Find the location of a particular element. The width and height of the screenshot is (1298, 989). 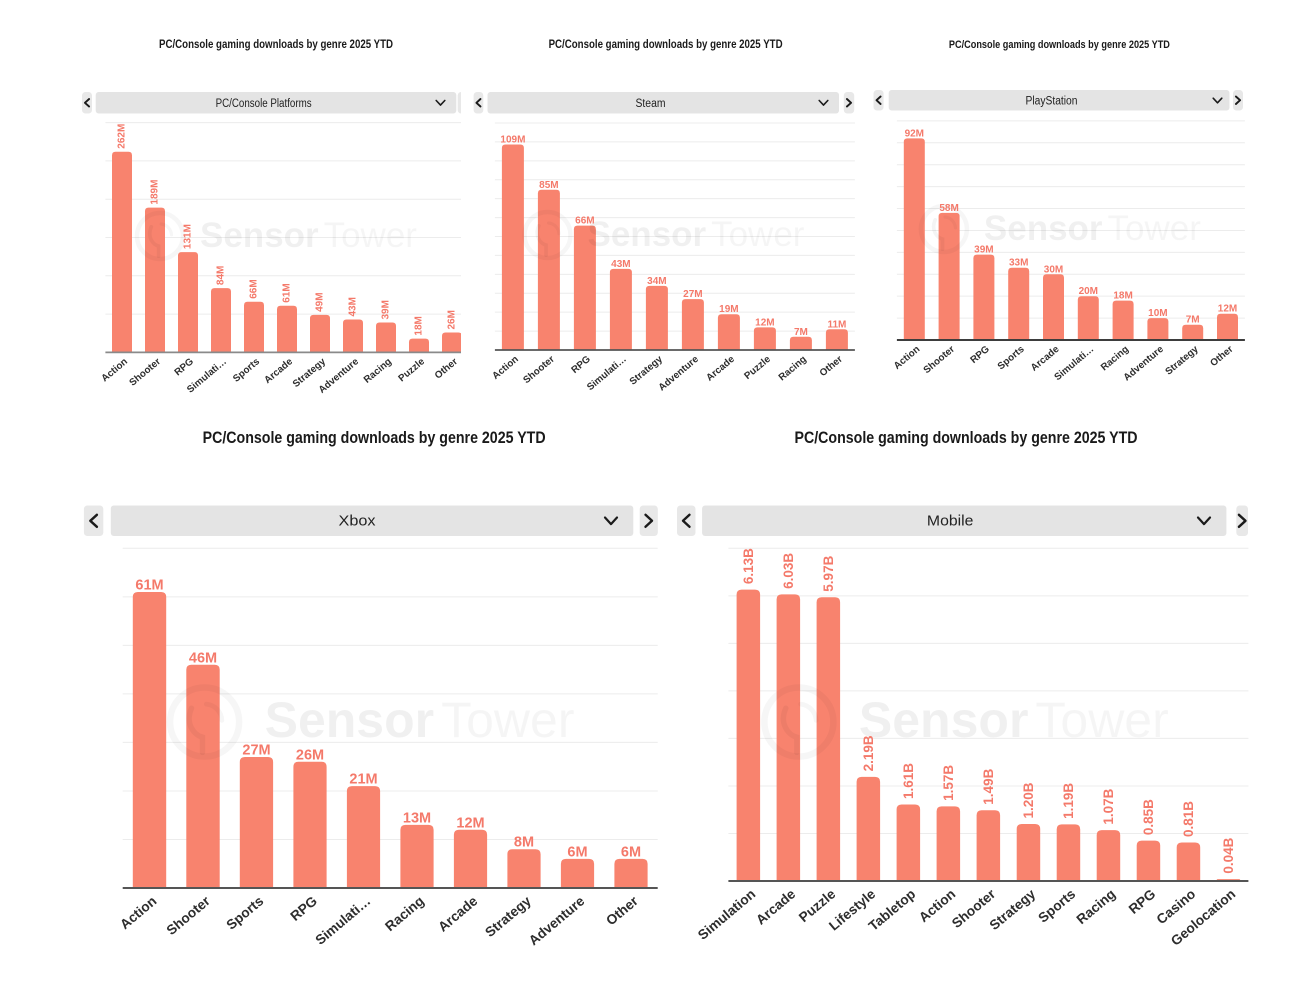

svg-text: 34M is located at coordinates (656, 281).